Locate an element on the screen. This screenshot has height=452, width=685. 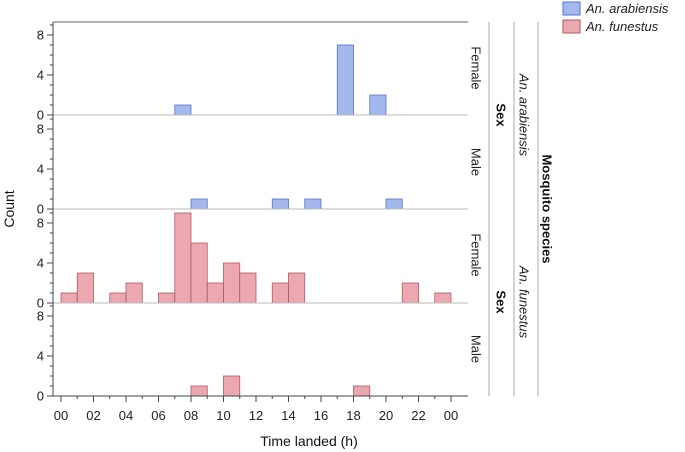
y-axis-title: Count is located at coordinates (9, 208).